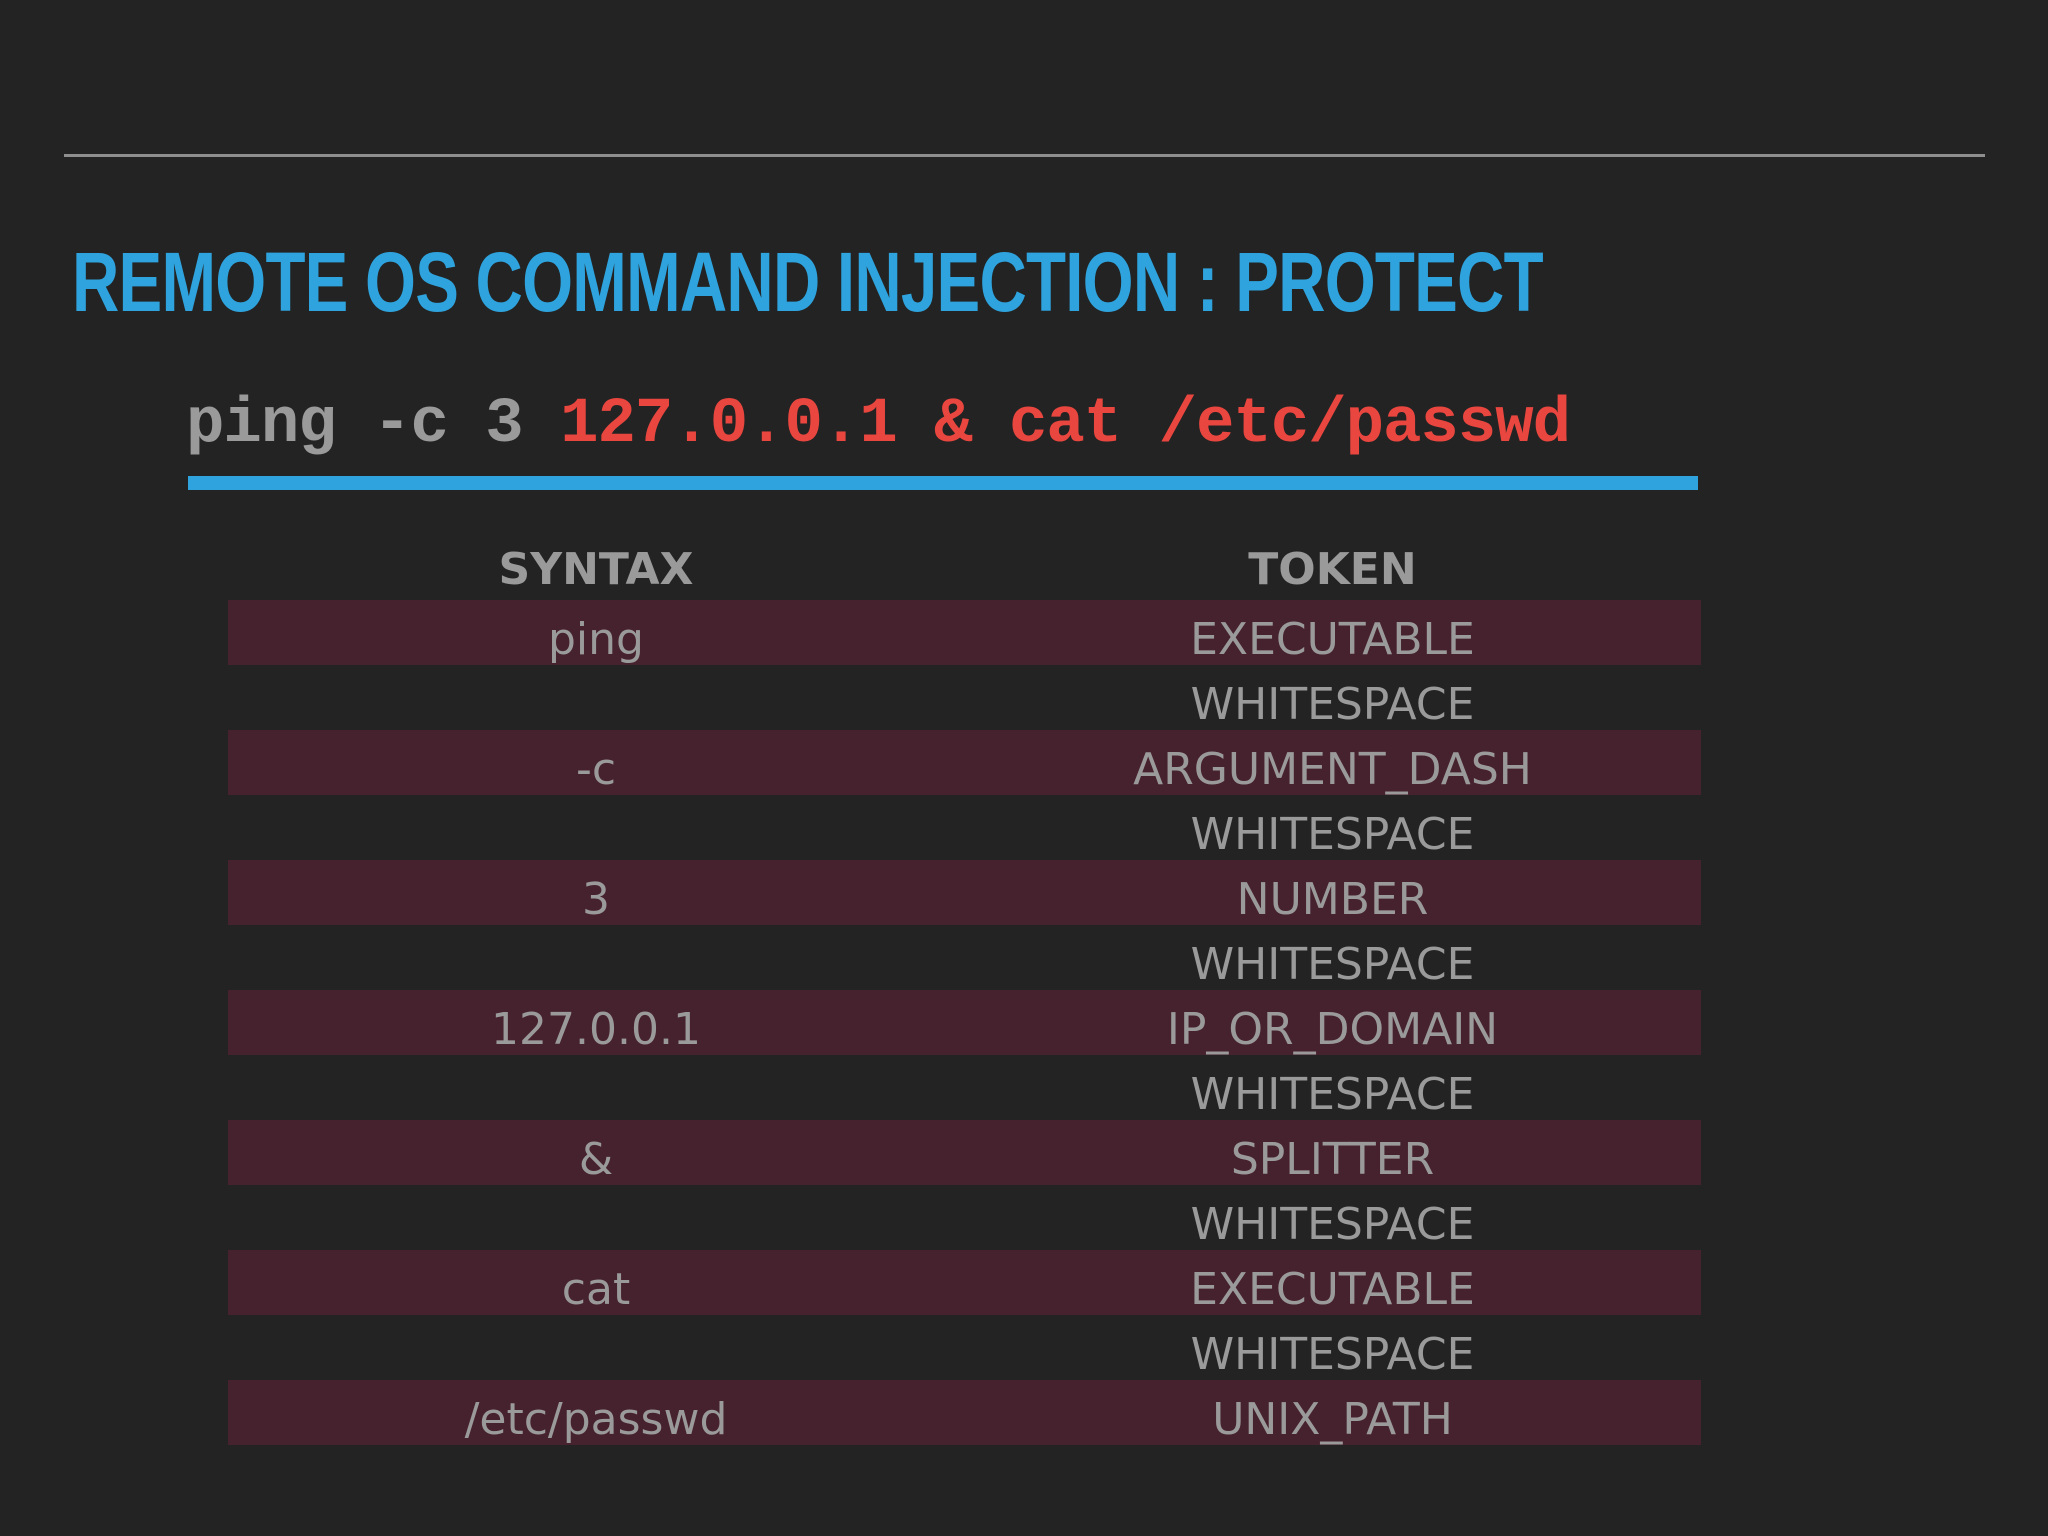 The width and height of the screenshot is (2048, 1536). What do you see at coordinates (596, 639) in the screenshot?
I see `syntax-cell: ping` at bounding box center [596, 639].